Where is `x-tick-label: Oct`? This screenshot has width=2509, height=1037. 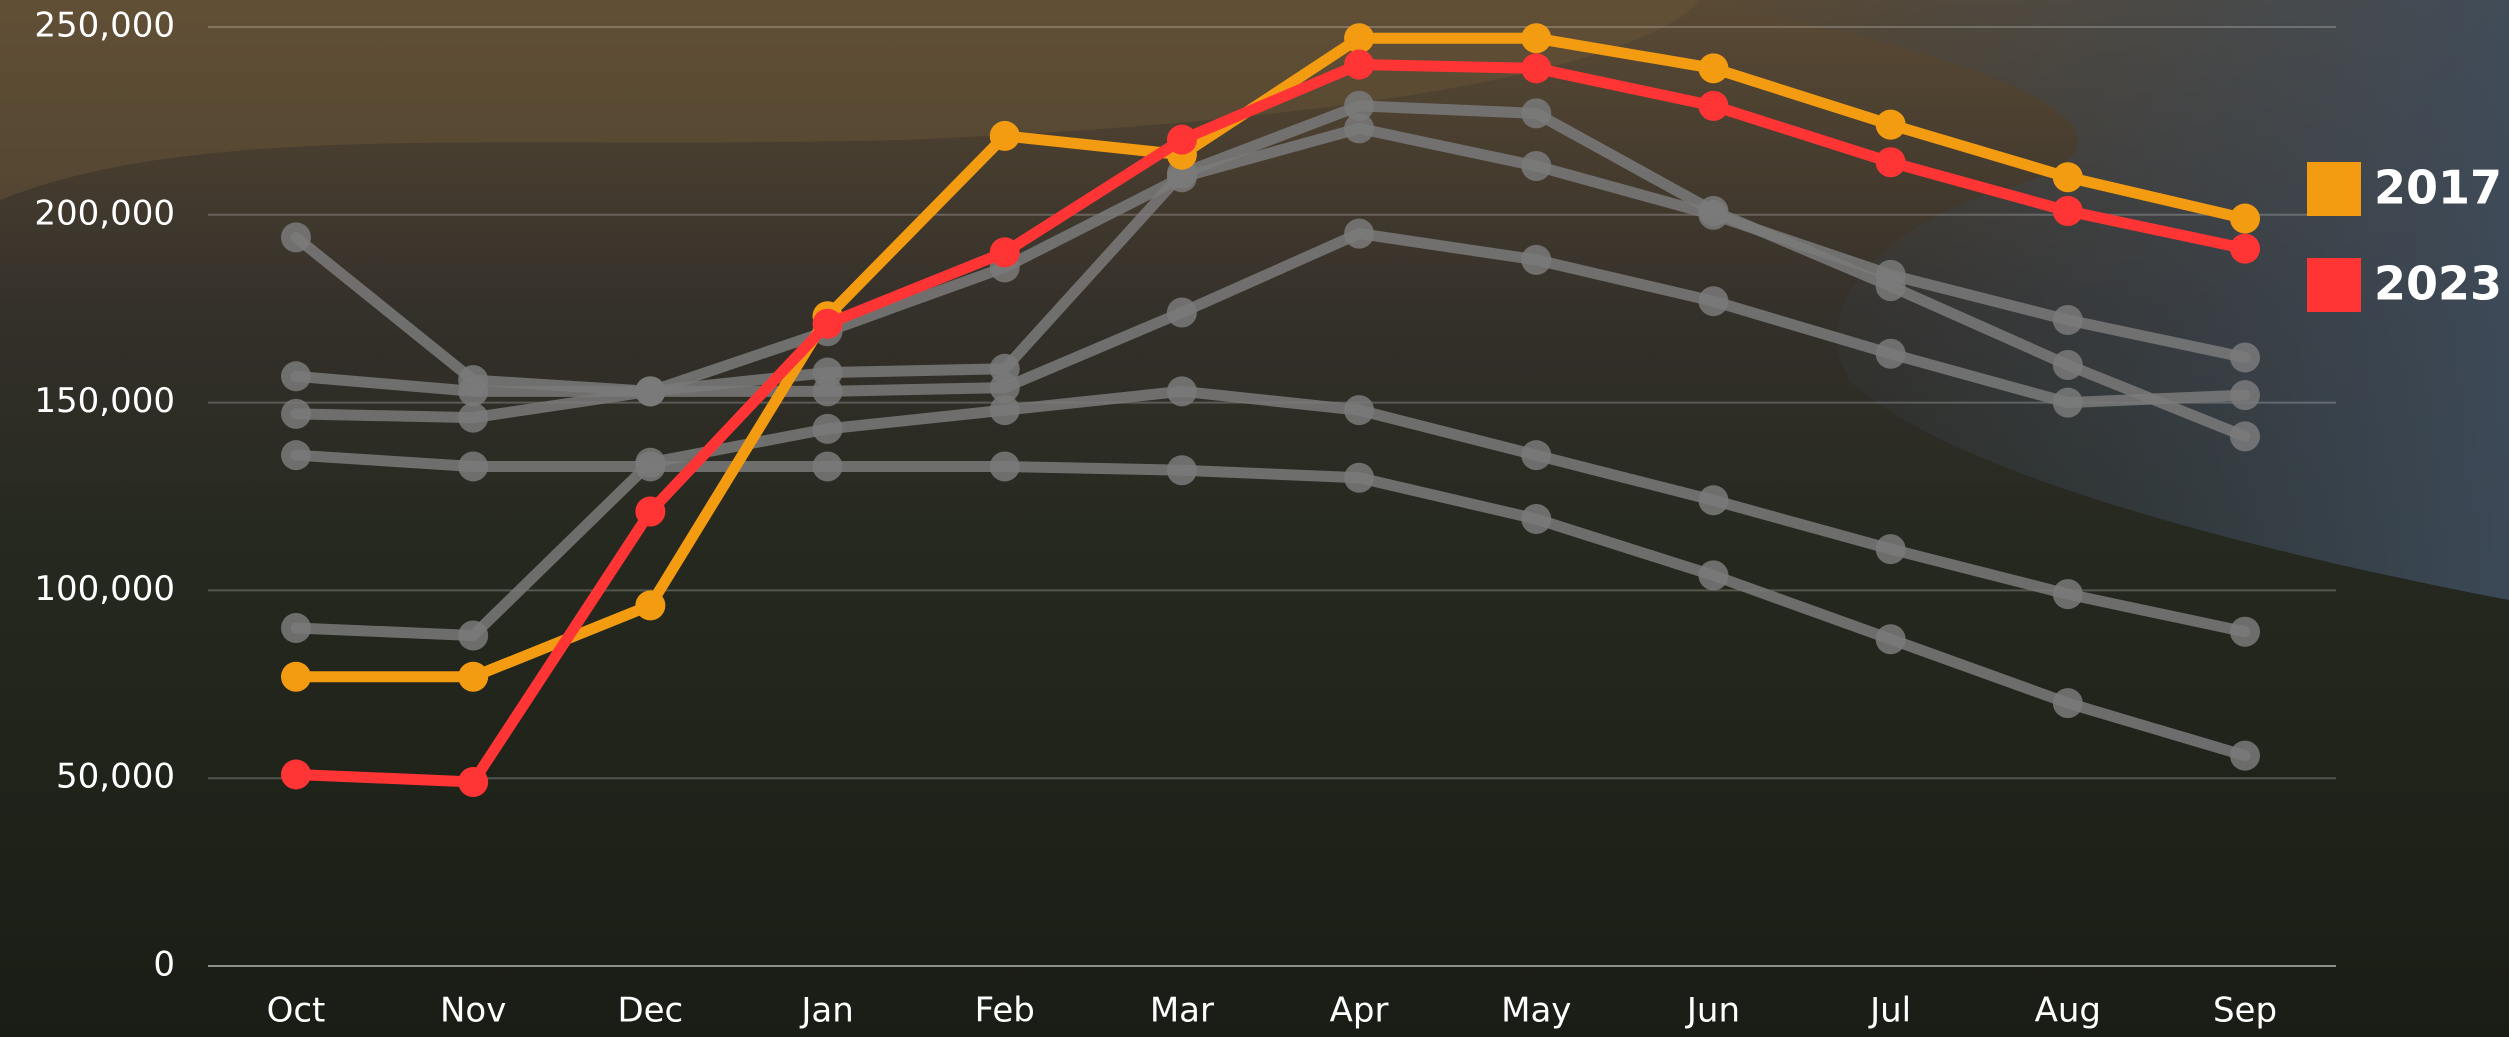
x-tick-label: Oct is located at coordinates (296, 1011).